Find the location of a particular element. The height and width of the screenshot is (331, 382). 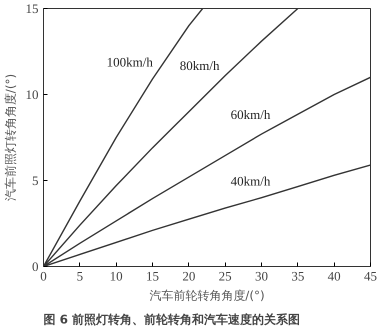

x-tick-label: 5 is located at coordinates (80, 276).